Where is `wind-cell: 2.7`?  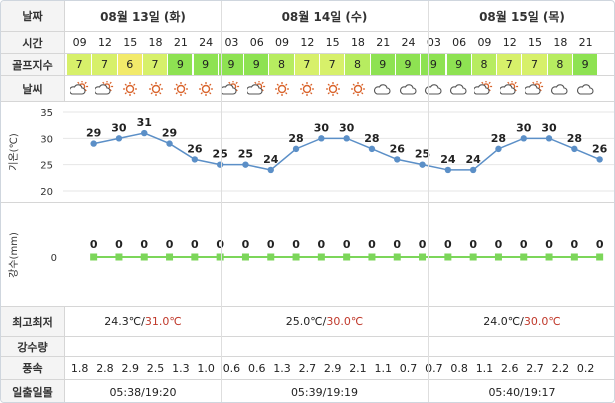 wind-cell: 2.7 is located at coordinates (535, 368).